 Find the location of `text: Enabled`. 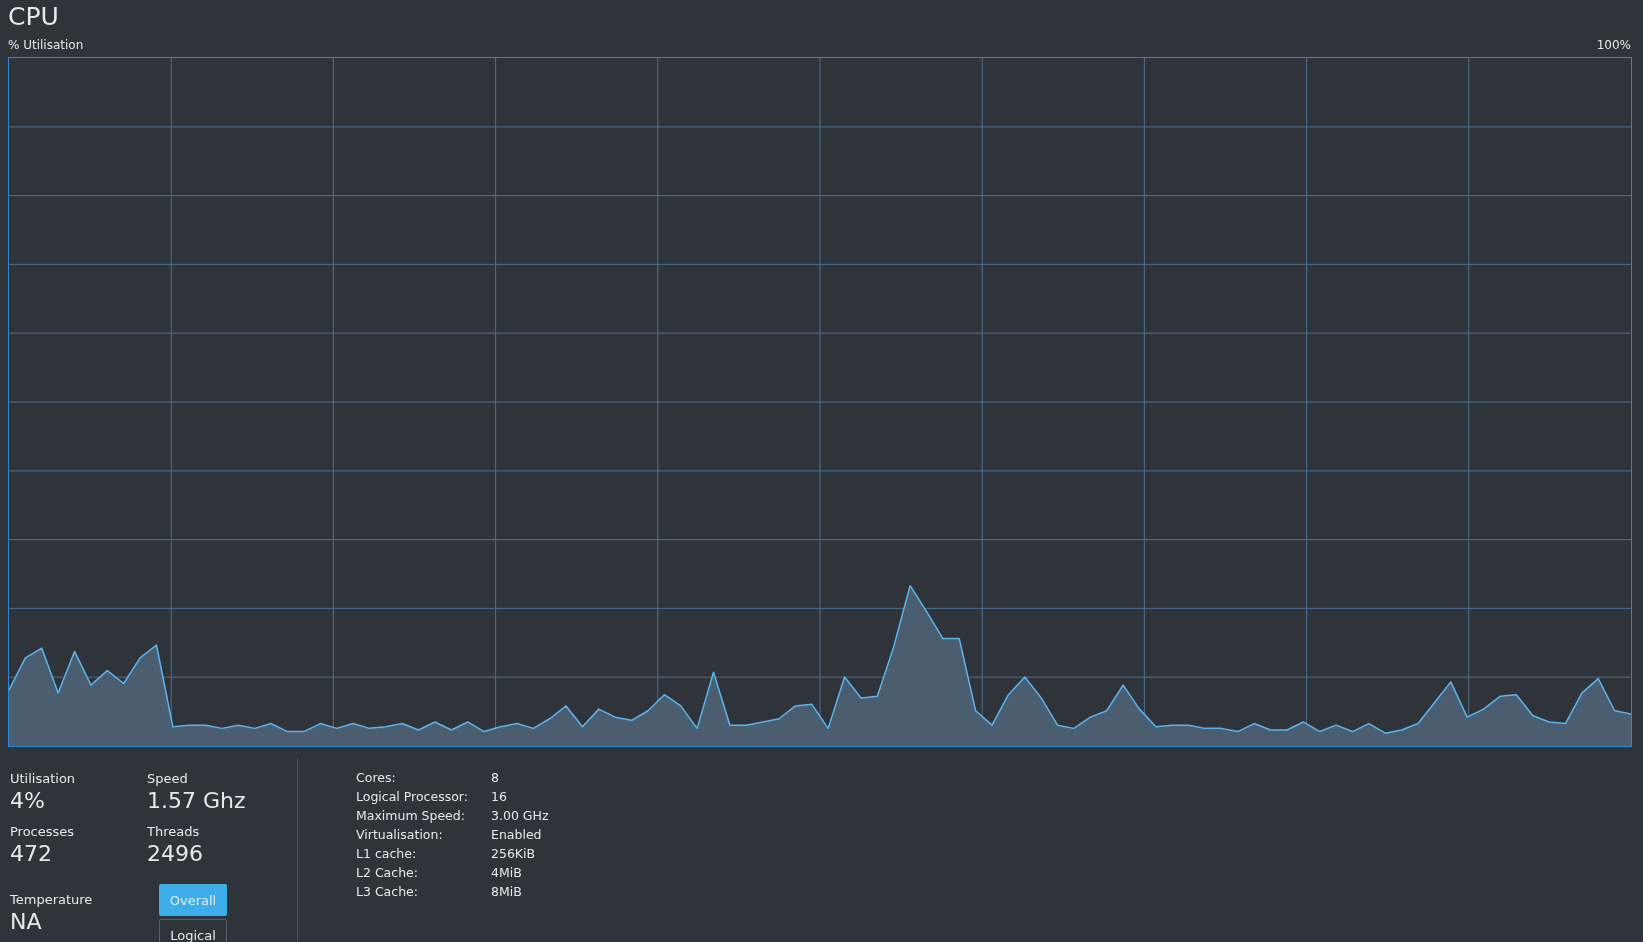

text: Enabled is located at coordinates (516, 834).